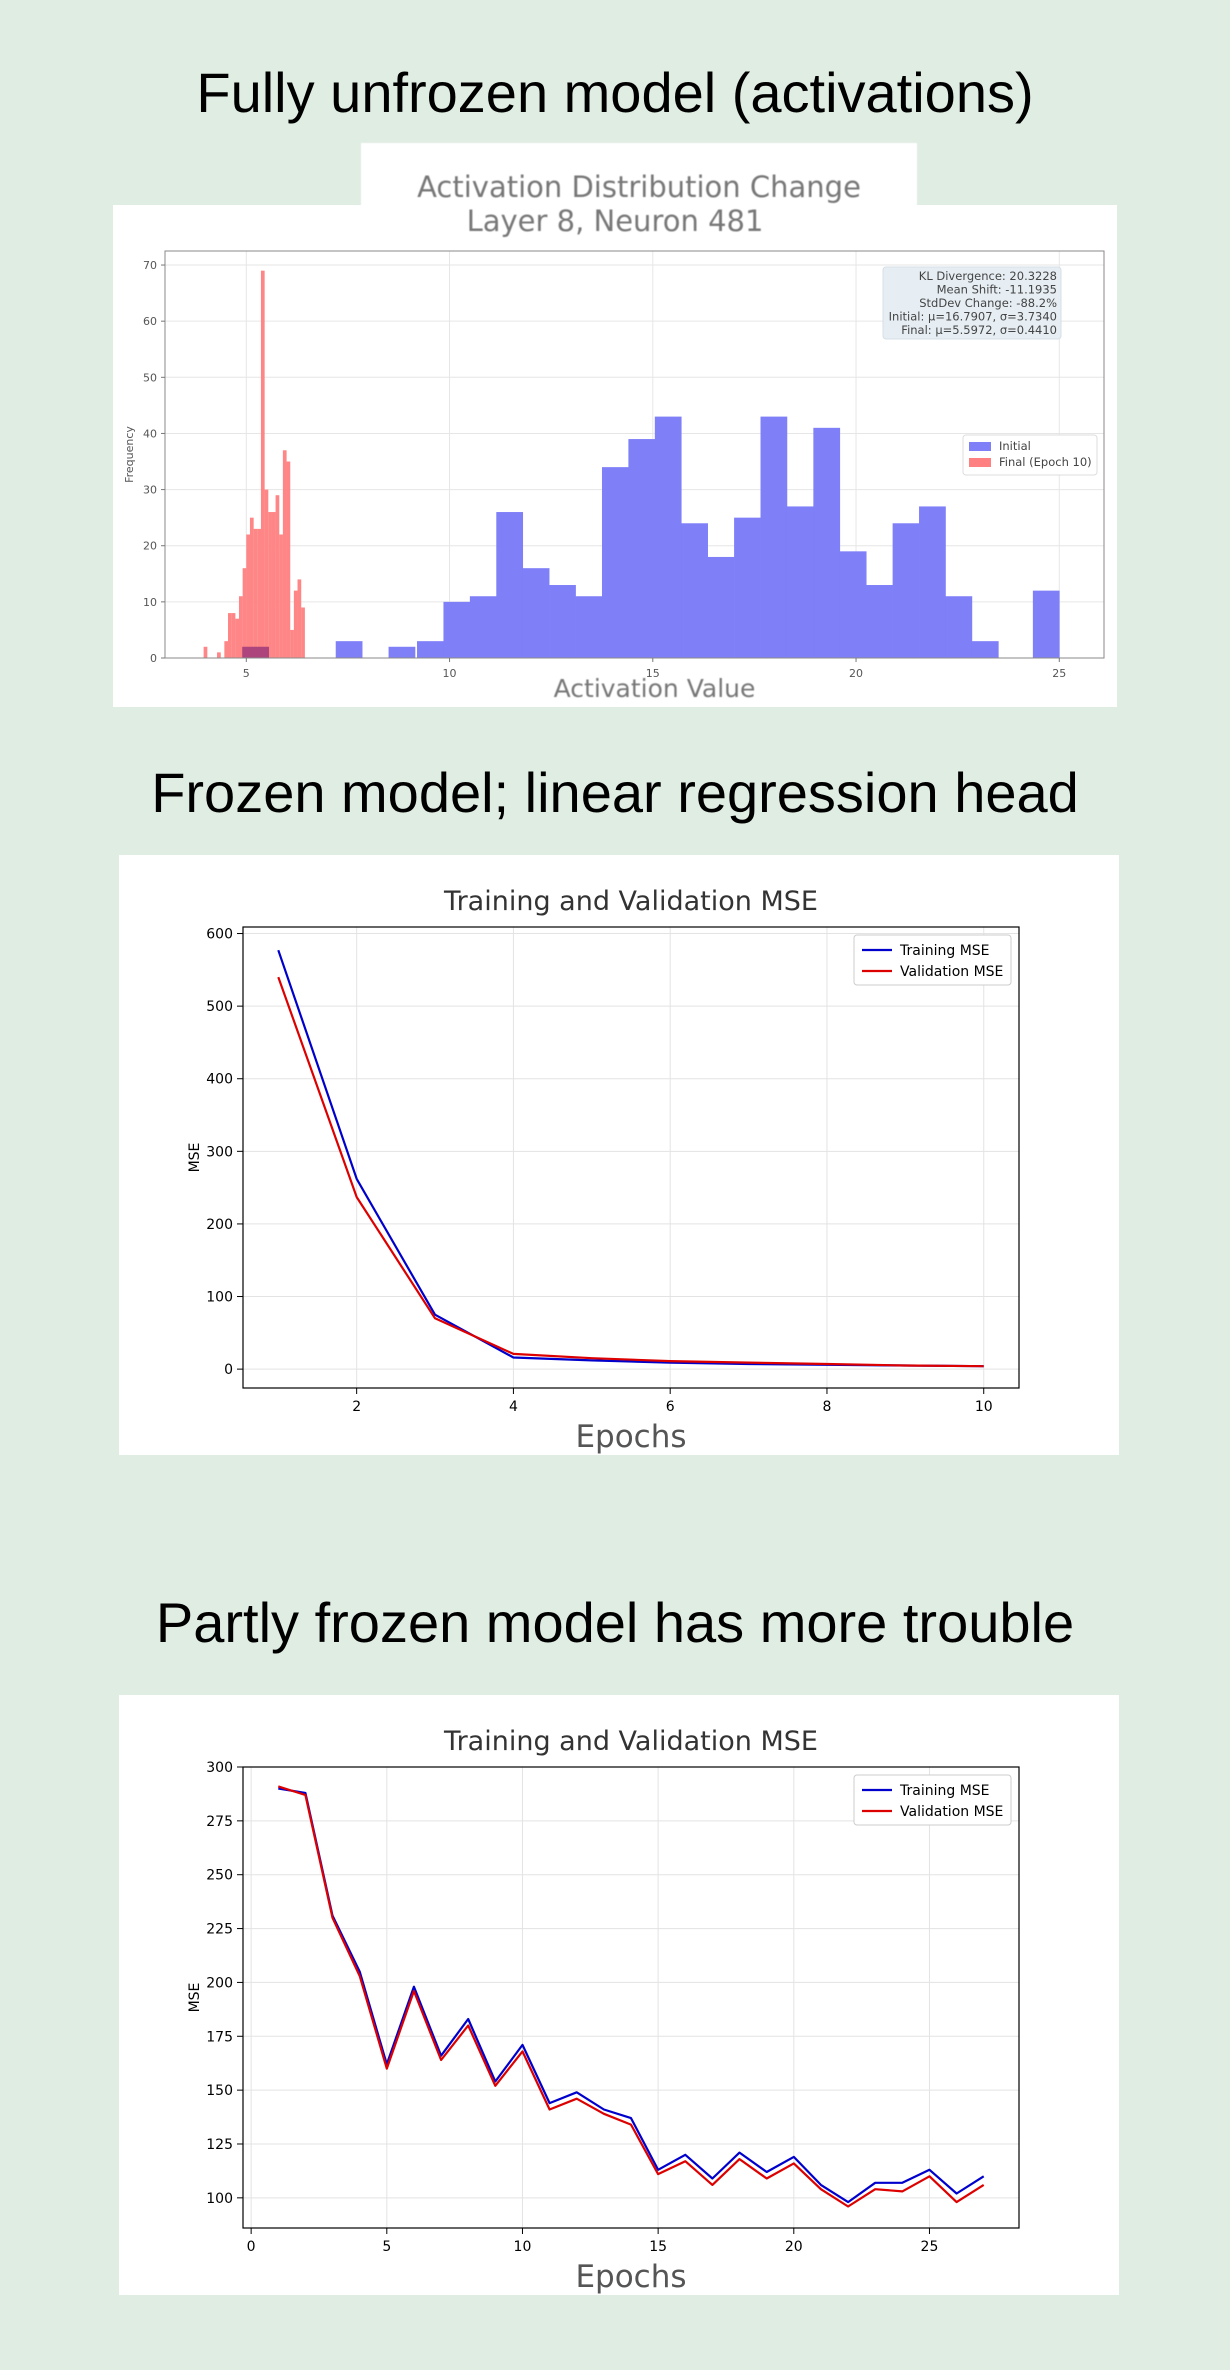 This screenshot has height=2370, width=1230. I want to click on section-title-frozen: Frozen model; linear regression head, so click(615, 792).